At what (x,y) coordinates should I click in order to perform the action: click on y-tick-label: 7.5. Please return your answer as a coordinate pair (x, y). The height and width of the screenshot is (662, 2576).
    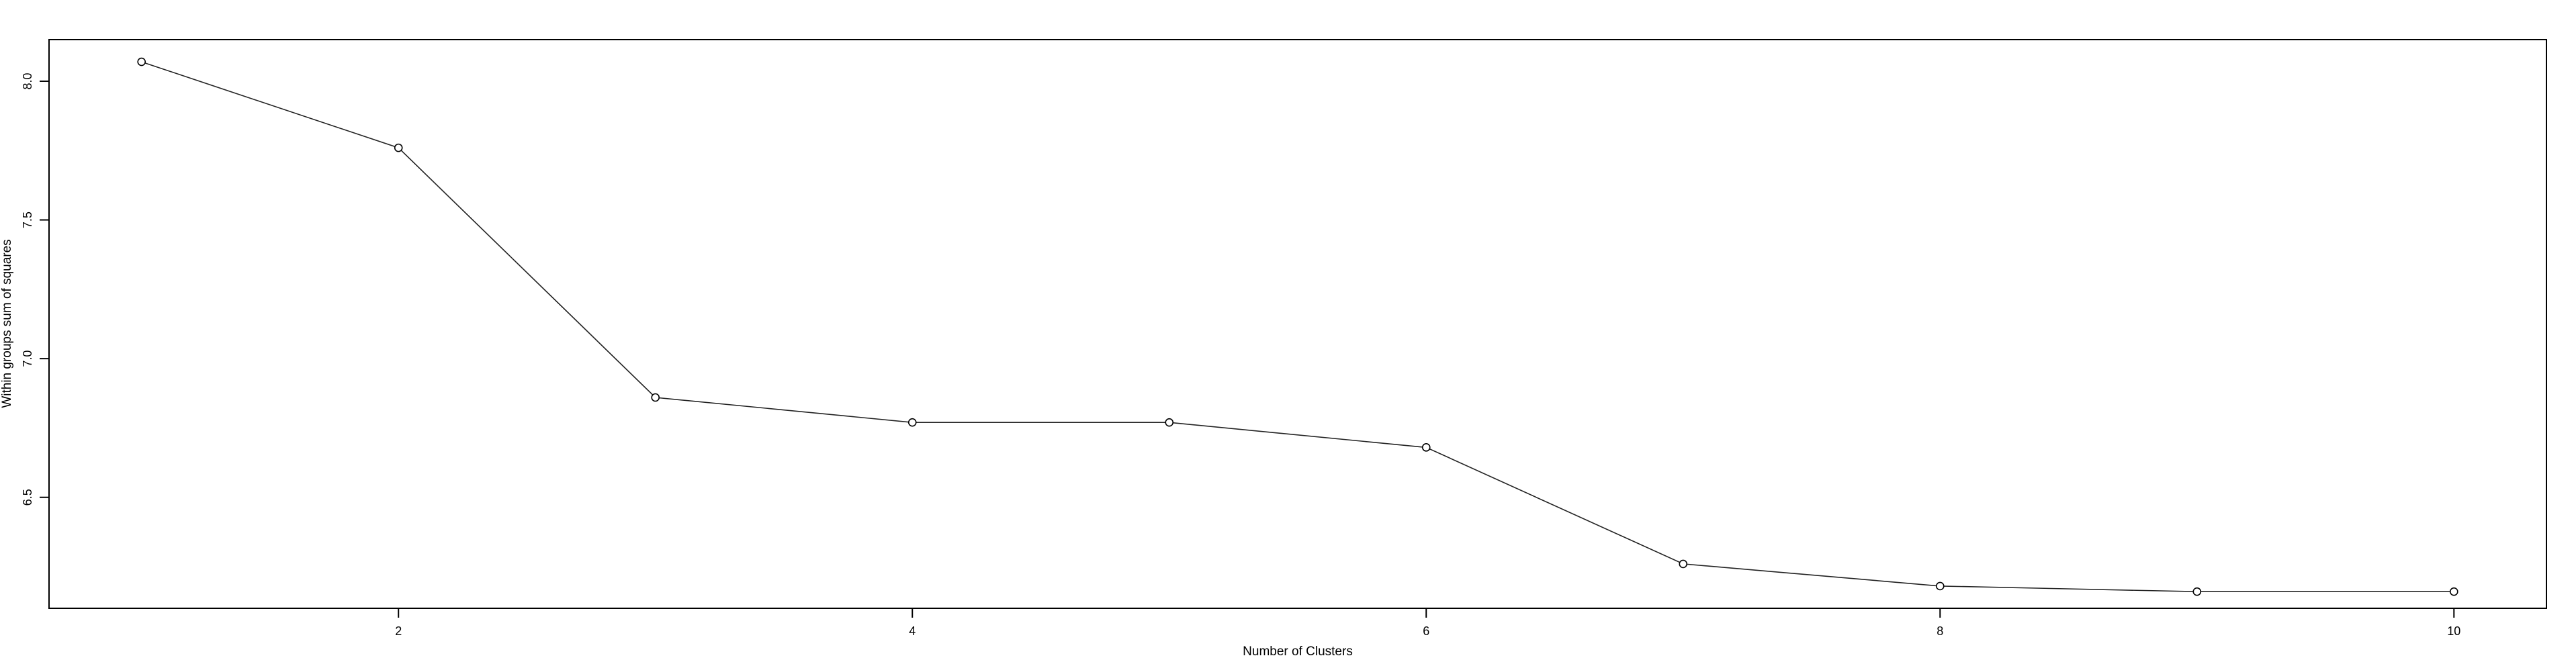
    Looking at the image, I should click on (28, 219).